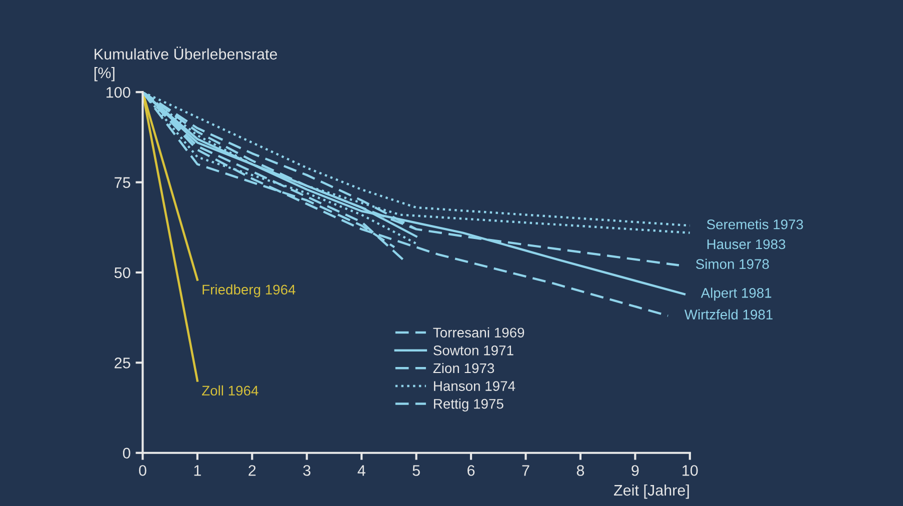 This screenshot has width=903, height=506. What do you see at coordinates (122, 363) in the screenshot?
I see `y-tick-label: 25` at bounding box center [122, 363].